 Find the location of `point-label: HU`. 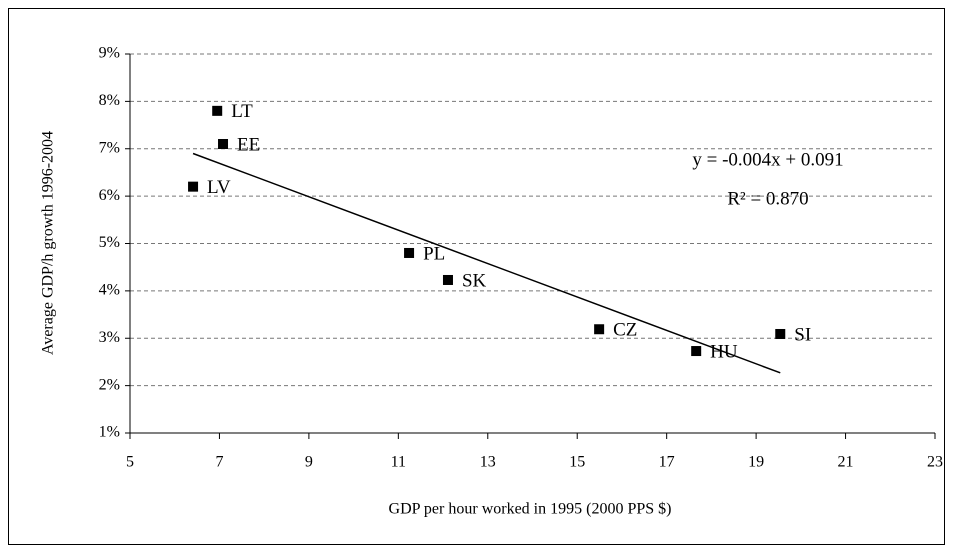

point-label: HU is located at coordinates (724, 351).